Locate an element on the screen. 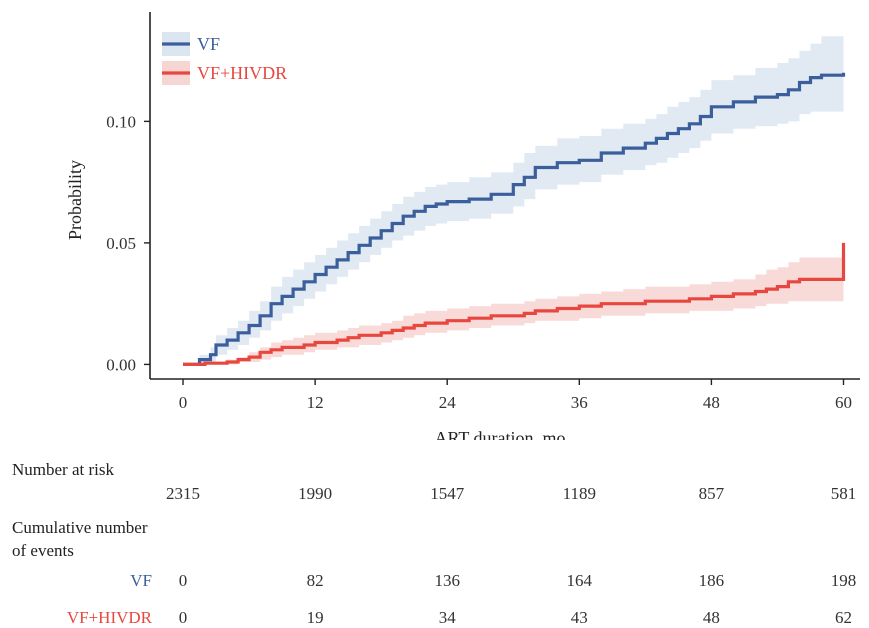 The width and height of the screenshot is (869, 628). number-at-risk-value: 1547 is located at coordinates (447, 493).